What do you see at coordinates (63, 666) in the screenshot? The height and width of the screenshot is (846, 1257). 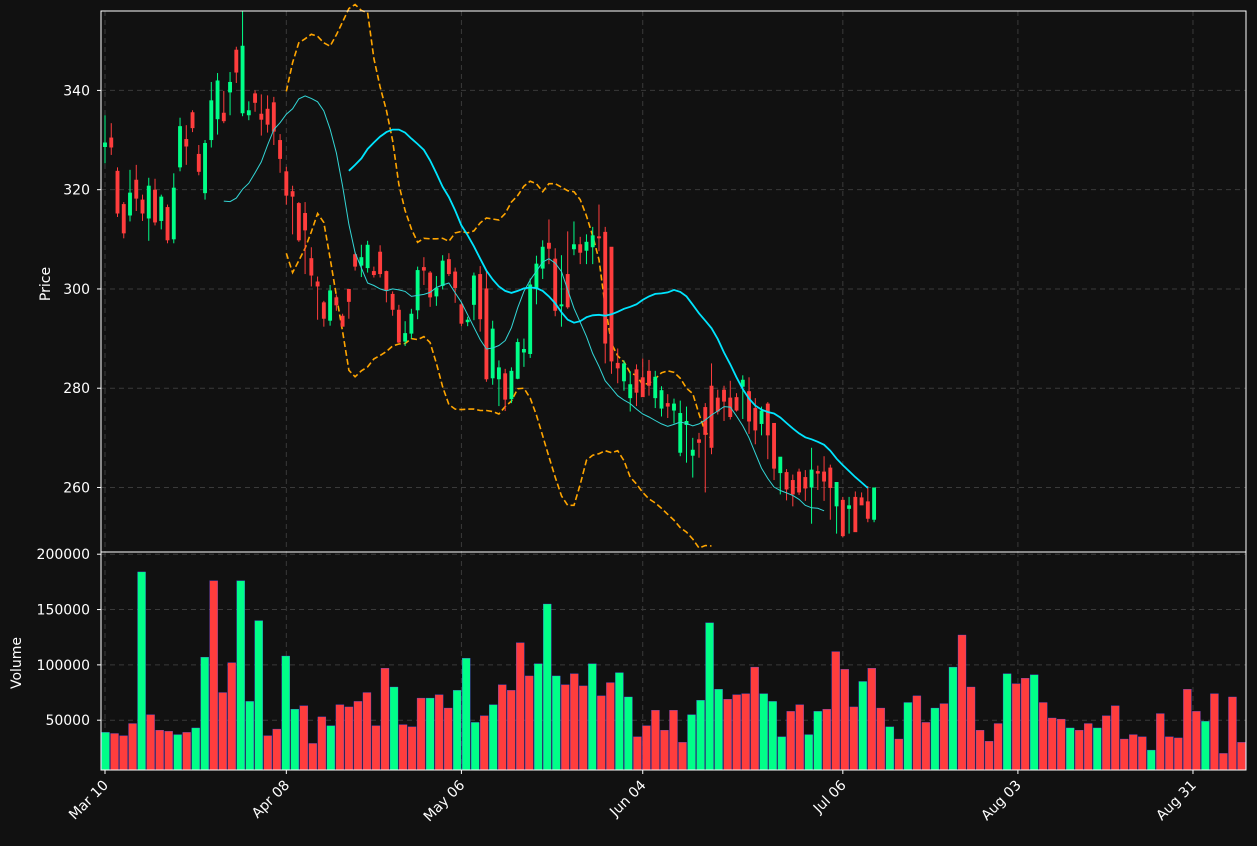 I see `volume-tick-label: 100000` at bounding box center [63, 666].